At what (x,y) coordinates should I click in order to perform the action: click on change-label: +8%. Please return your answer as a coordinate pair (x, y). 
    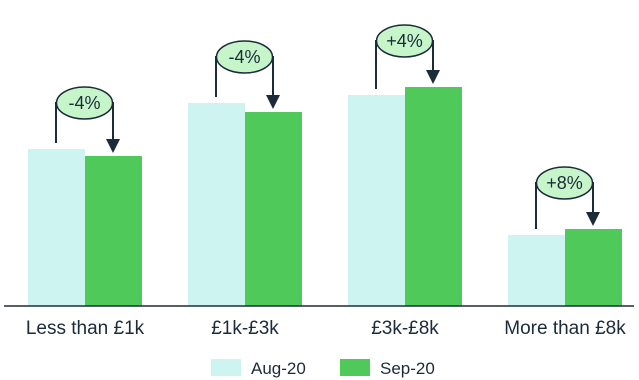
    Looking at the image, I should click on (564, 183).